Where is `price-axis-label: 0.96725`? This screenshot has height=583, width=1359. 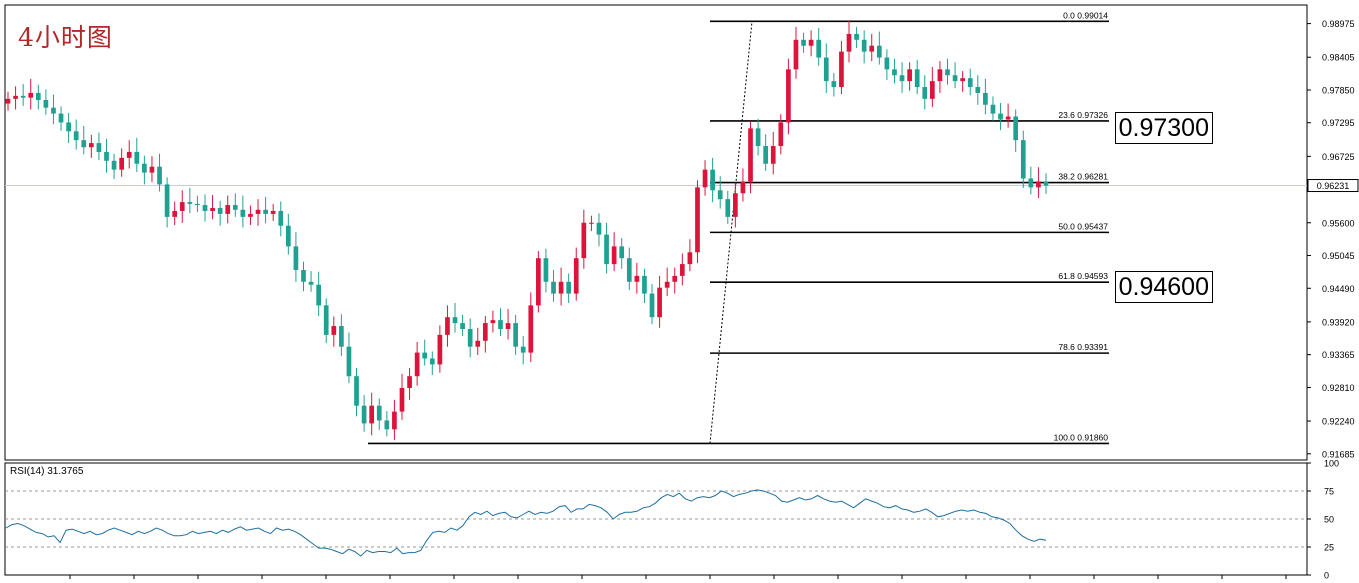
price-axis-label: 0.96725 is located at coordinates (1338, 157).